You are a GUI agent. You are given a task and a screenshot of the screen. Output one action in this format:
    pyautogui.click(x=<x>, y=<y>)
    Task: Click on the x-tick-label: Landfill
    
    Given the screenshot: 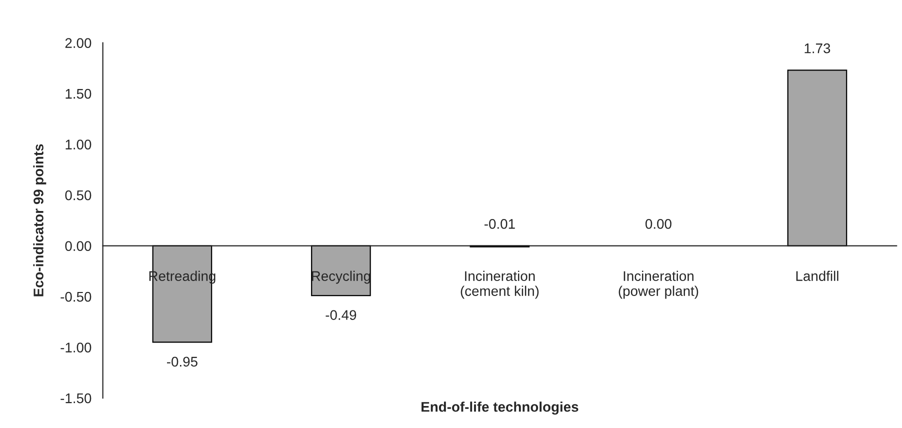 What is the action you would take?
    pyautogui.click(x=817, y=275)
    